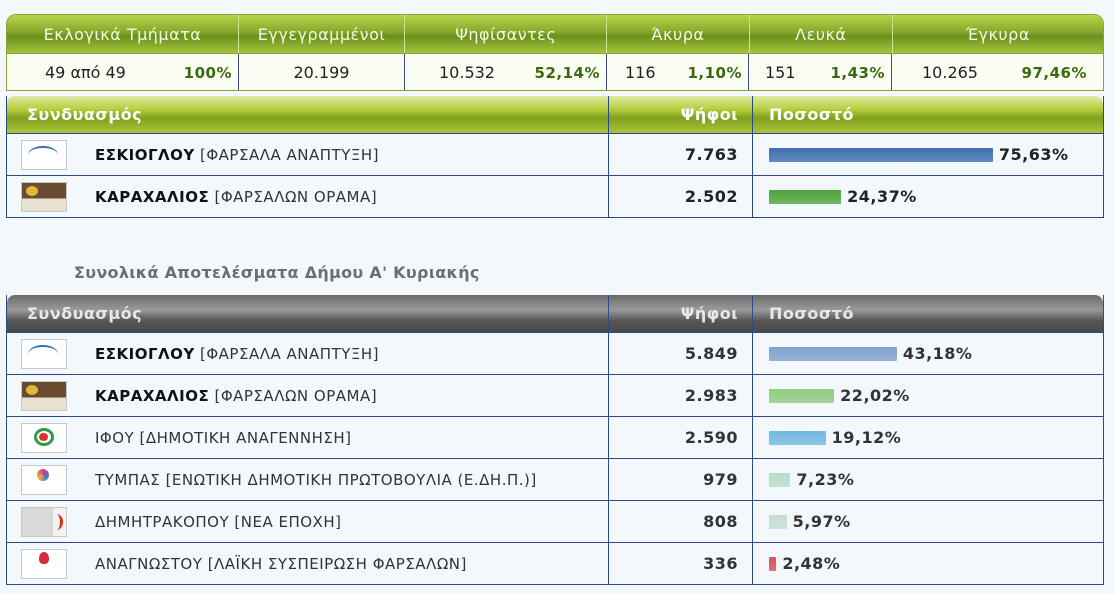 This screenshot has width=1115, height=594. I want to click on leader-name: ΑΝΑΓΝΩΣΤΟΥ, so click(149, 563).